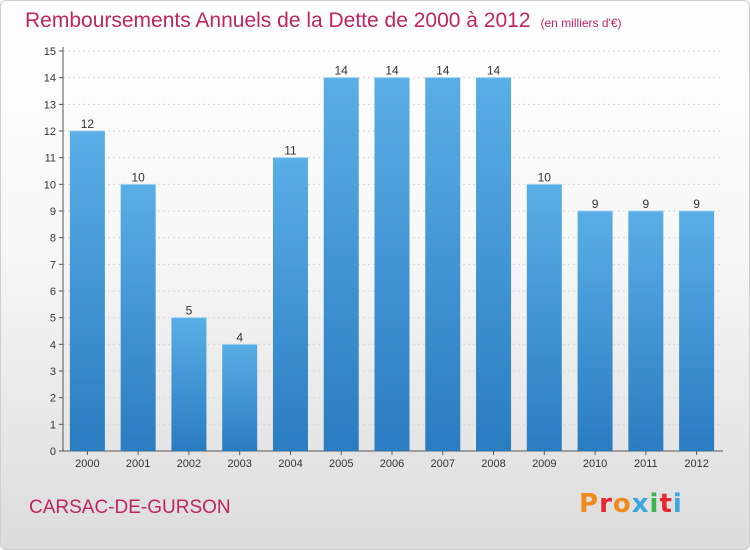  Describe the element at coordinates (666, 504) in the screenshot. I see `brand-letter: t` at that location.